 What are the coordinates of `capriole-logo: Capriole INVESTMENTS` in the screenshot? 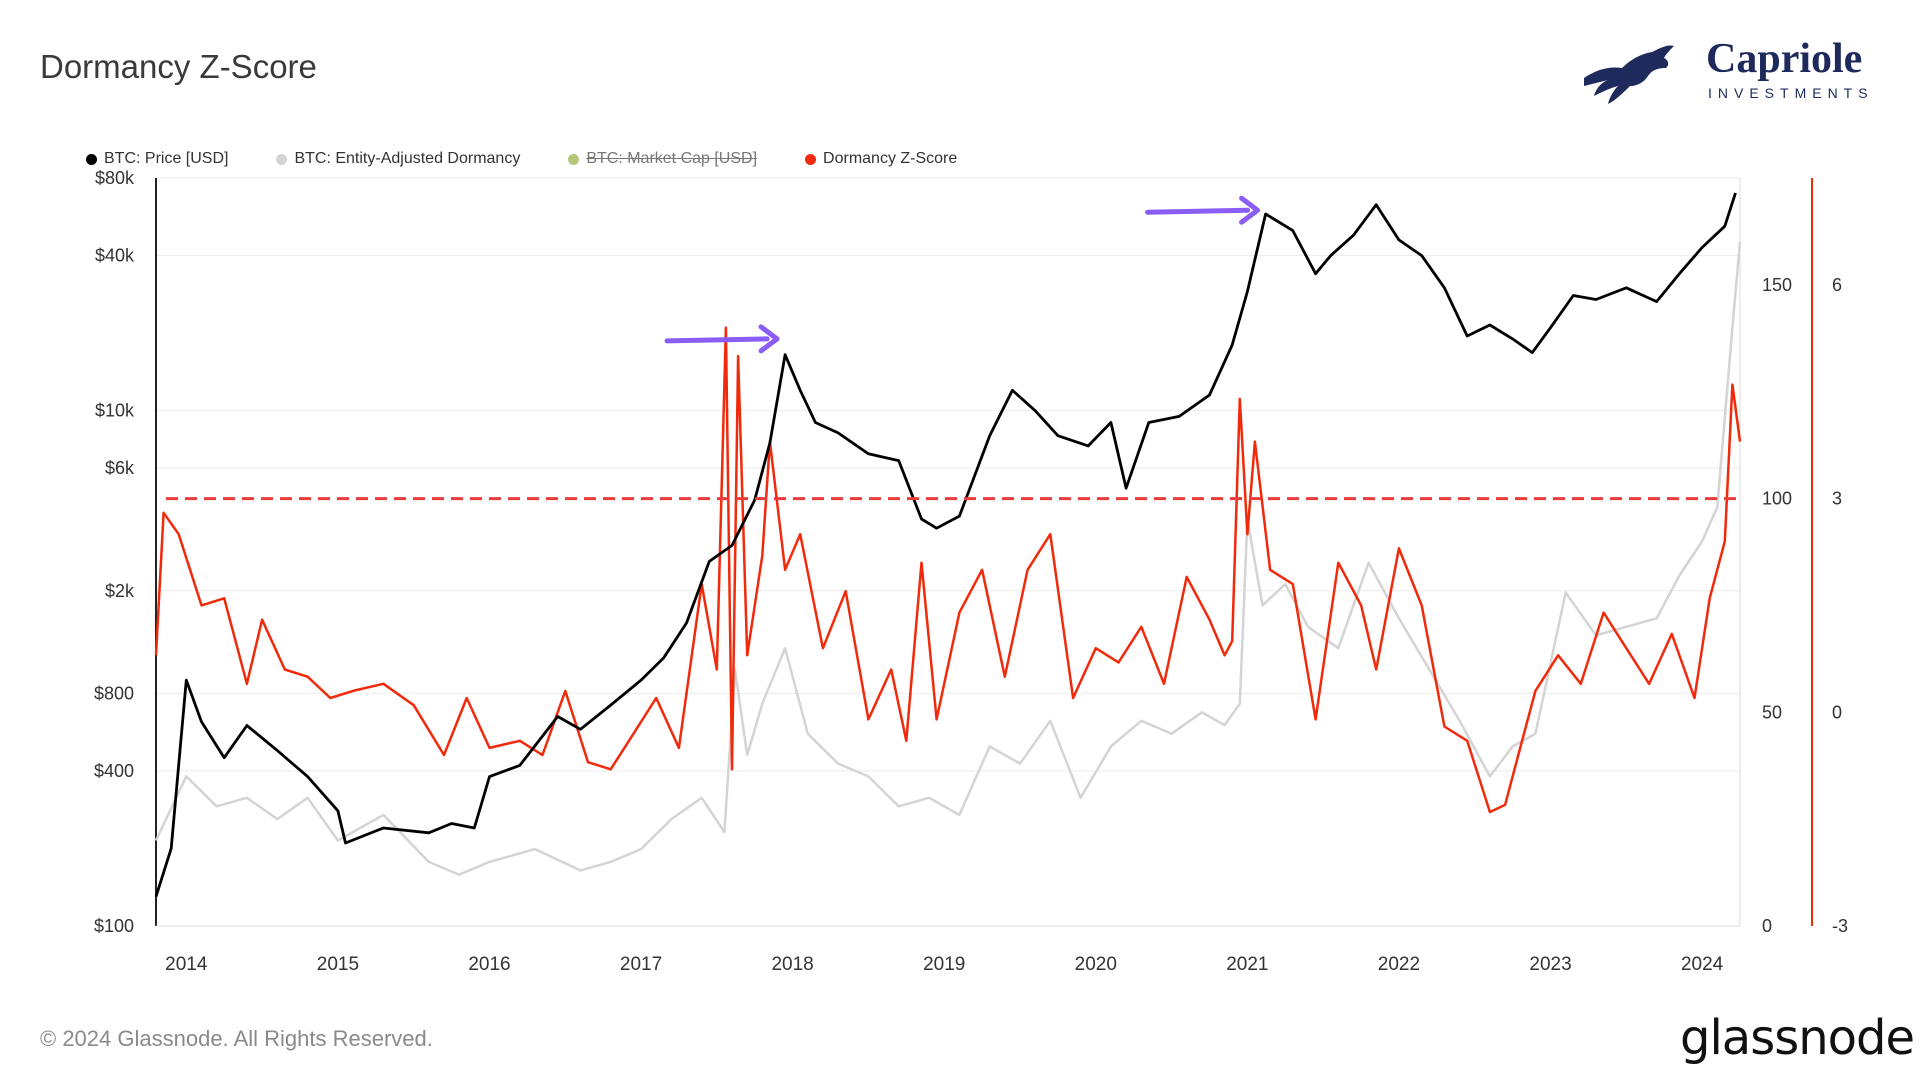 It's located at (1743, 70).